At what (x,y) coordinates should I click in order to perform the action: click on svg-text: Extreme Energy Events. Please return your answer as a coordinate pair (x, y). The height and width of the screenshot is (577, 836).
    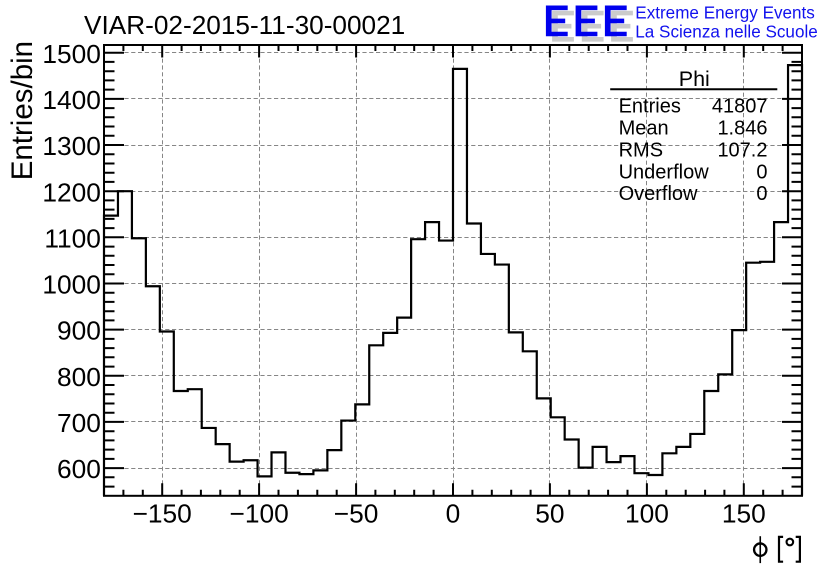
    Looking at the image, I should click on (725, 13).